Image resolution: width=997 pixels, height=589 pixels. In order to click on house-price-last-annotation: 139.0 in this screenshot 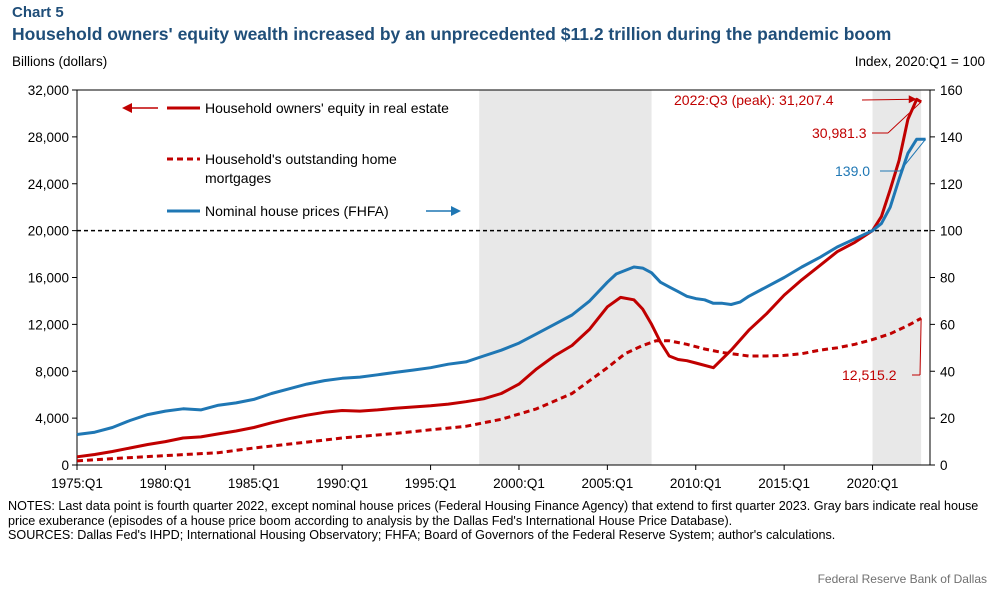, I will do `click(852, 171)`.